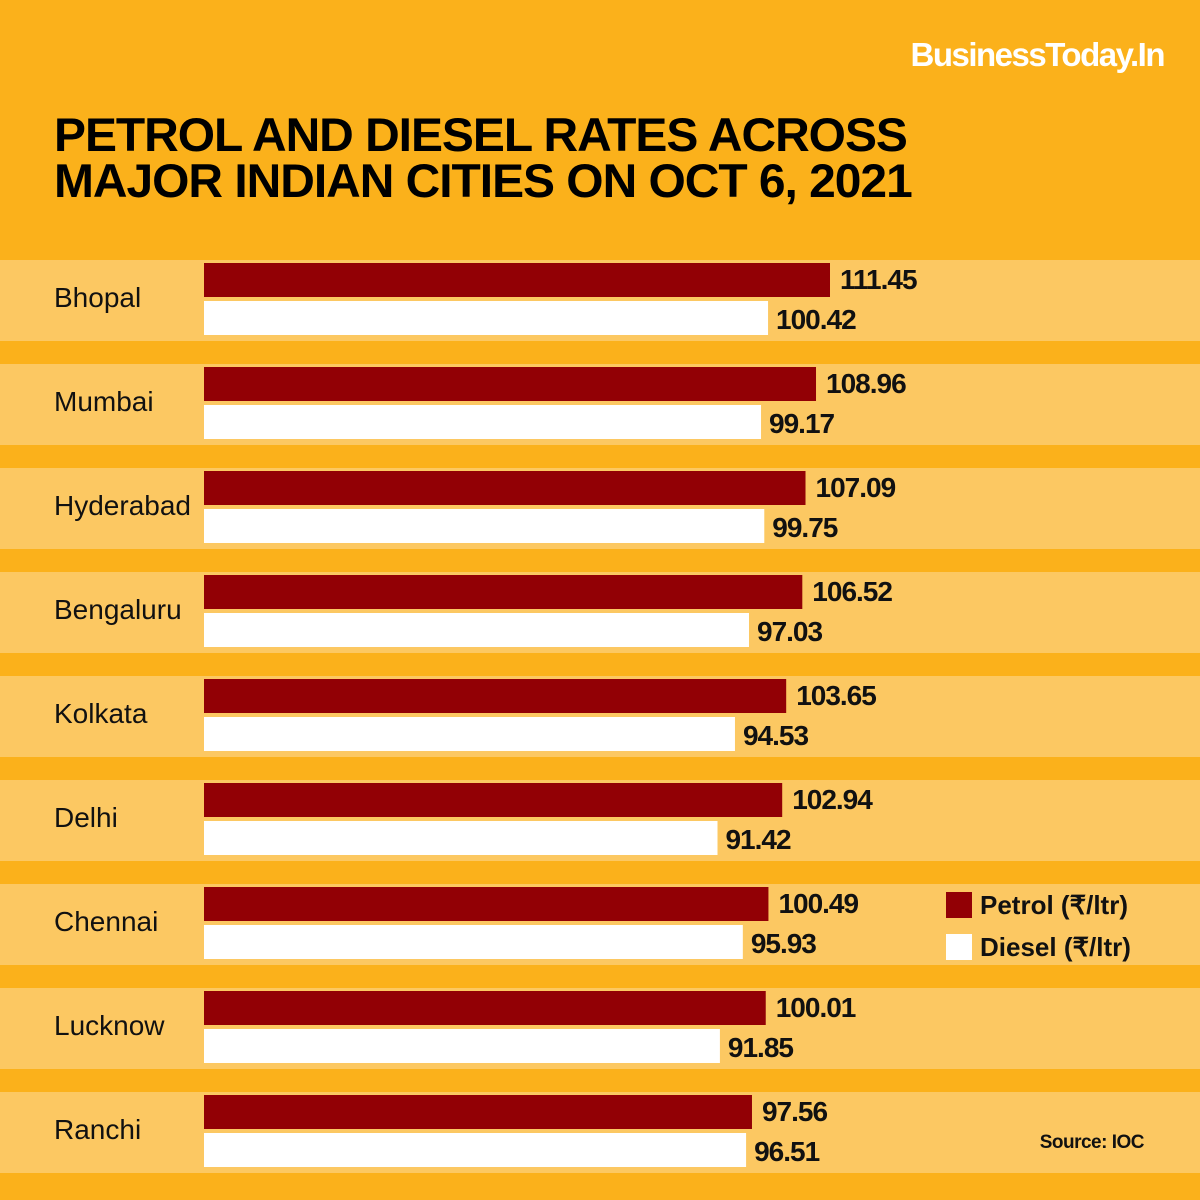  Describe the element at coordinates (816, 319) in the screenshot. I see `value-label-diesel: 100.42` at that location.